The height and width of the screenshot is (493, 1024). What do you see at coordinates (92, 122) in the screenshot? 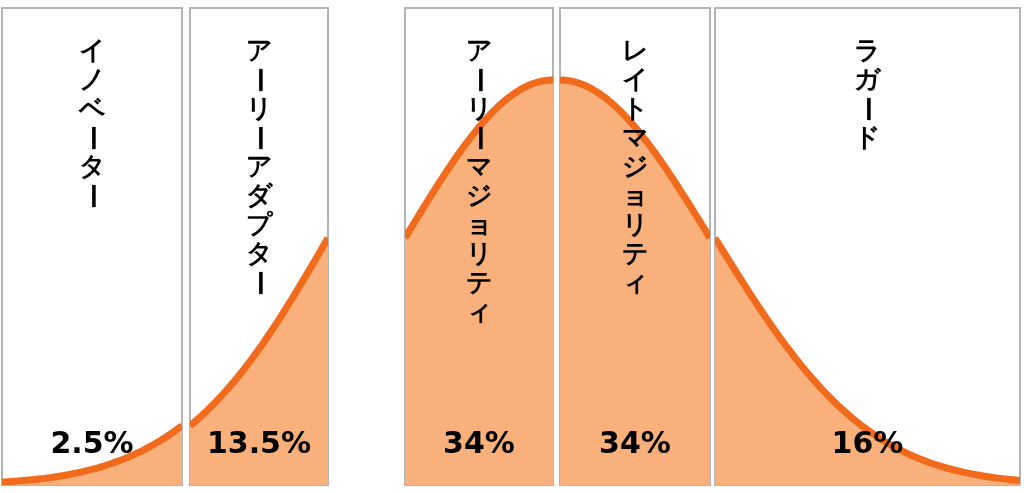
I see `category-label: イノベーター` at bounding box center [92, 122].